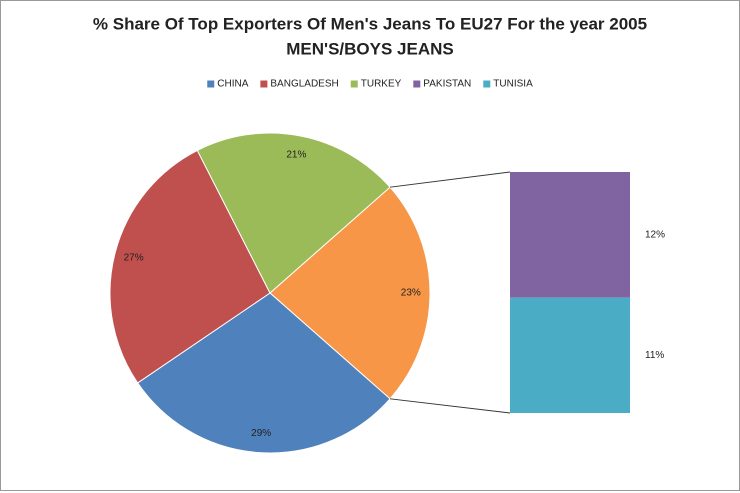 Image resolution: width=740 pixels, height=493 pixels. I want to click on data-label: 29%, so click(261, 433).